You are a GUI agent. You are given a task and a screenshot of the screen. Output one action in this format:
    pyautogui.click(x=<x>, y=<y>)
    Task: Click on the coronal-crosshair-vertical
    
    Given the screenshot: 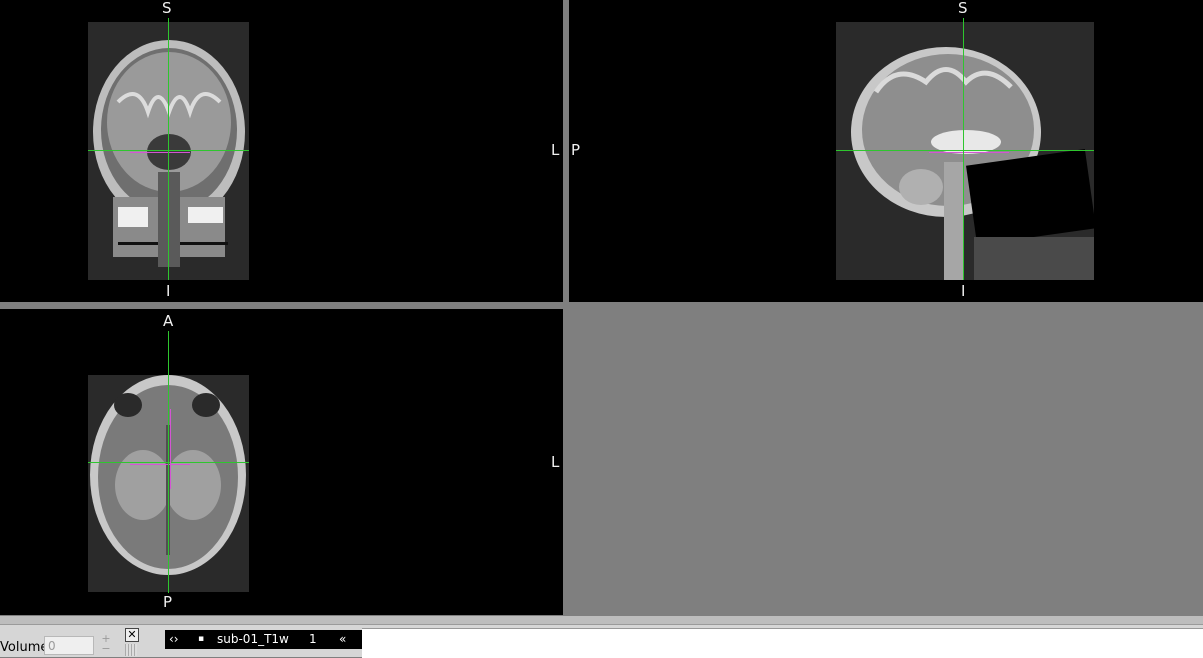 What is the action you would take?
    pyautogui.click(x=168, y=149)
    